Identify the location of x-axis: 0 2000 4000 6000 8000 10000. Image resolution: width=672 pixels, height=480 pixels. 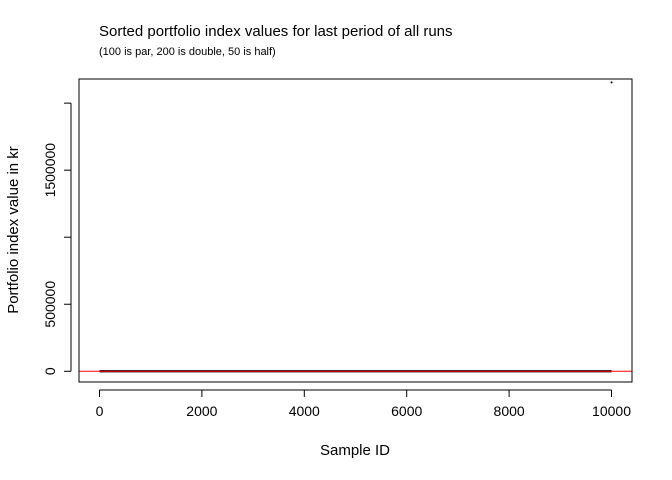
(363, 404).